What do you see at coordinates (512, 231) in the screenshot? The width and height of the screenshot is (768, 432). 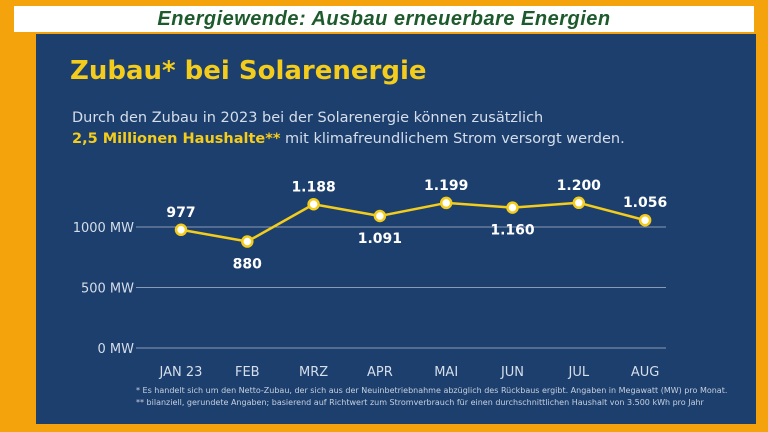 I see `data-label: 1.160` at bounding box center [512, 231].